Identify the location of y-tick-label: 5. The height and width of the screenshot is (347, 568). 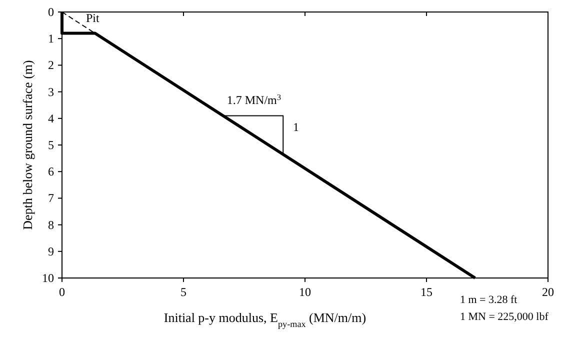
(51, 145).